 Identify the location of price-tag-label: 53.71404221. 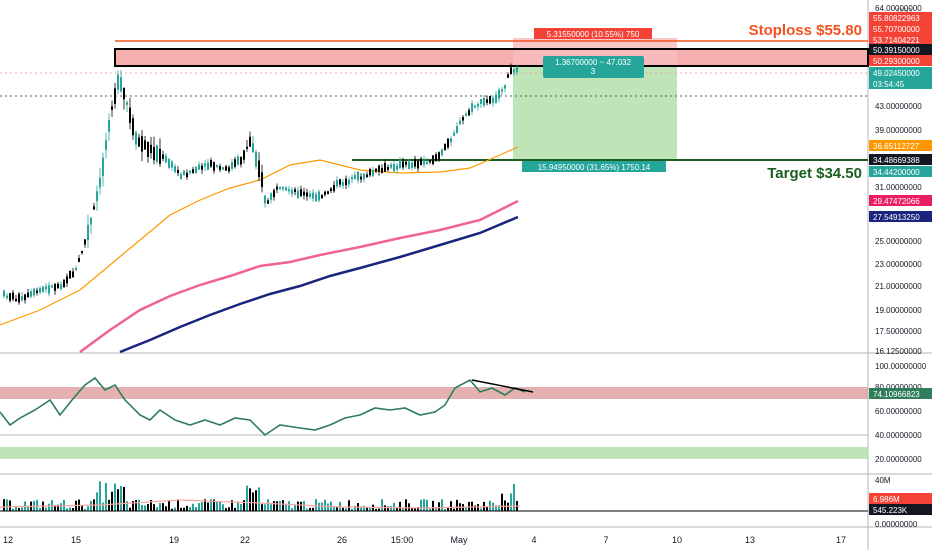
(896, 40).